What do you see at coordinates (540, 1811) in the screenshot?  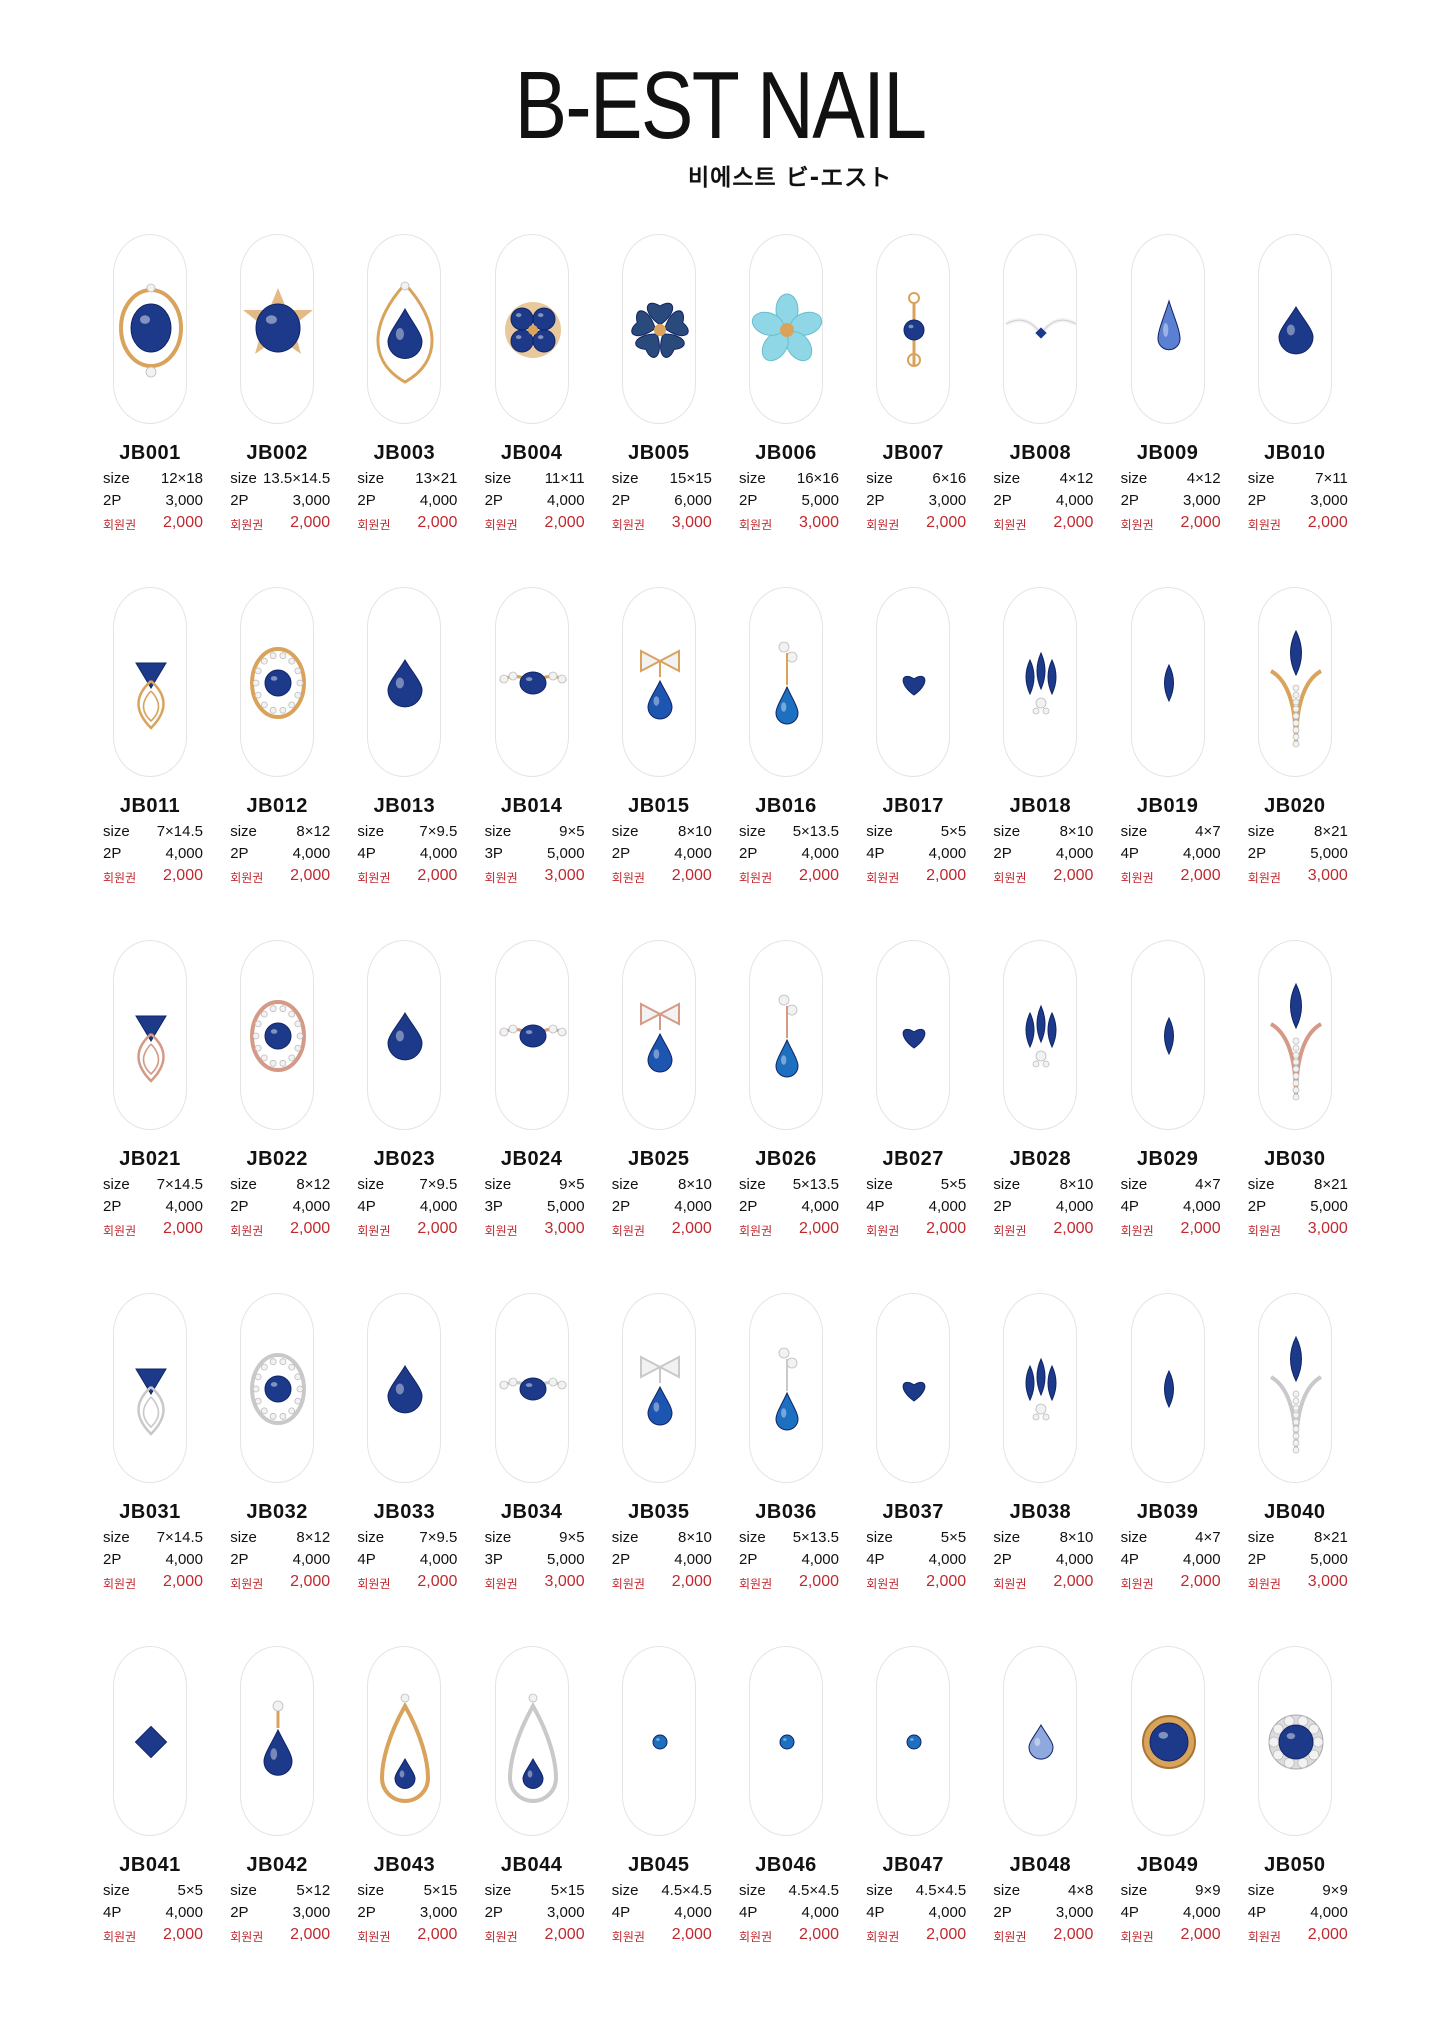 I see `product-card: JB044 size 5×15 2P 3,000 회원권 2,000` at bounding box center [540, 1811].